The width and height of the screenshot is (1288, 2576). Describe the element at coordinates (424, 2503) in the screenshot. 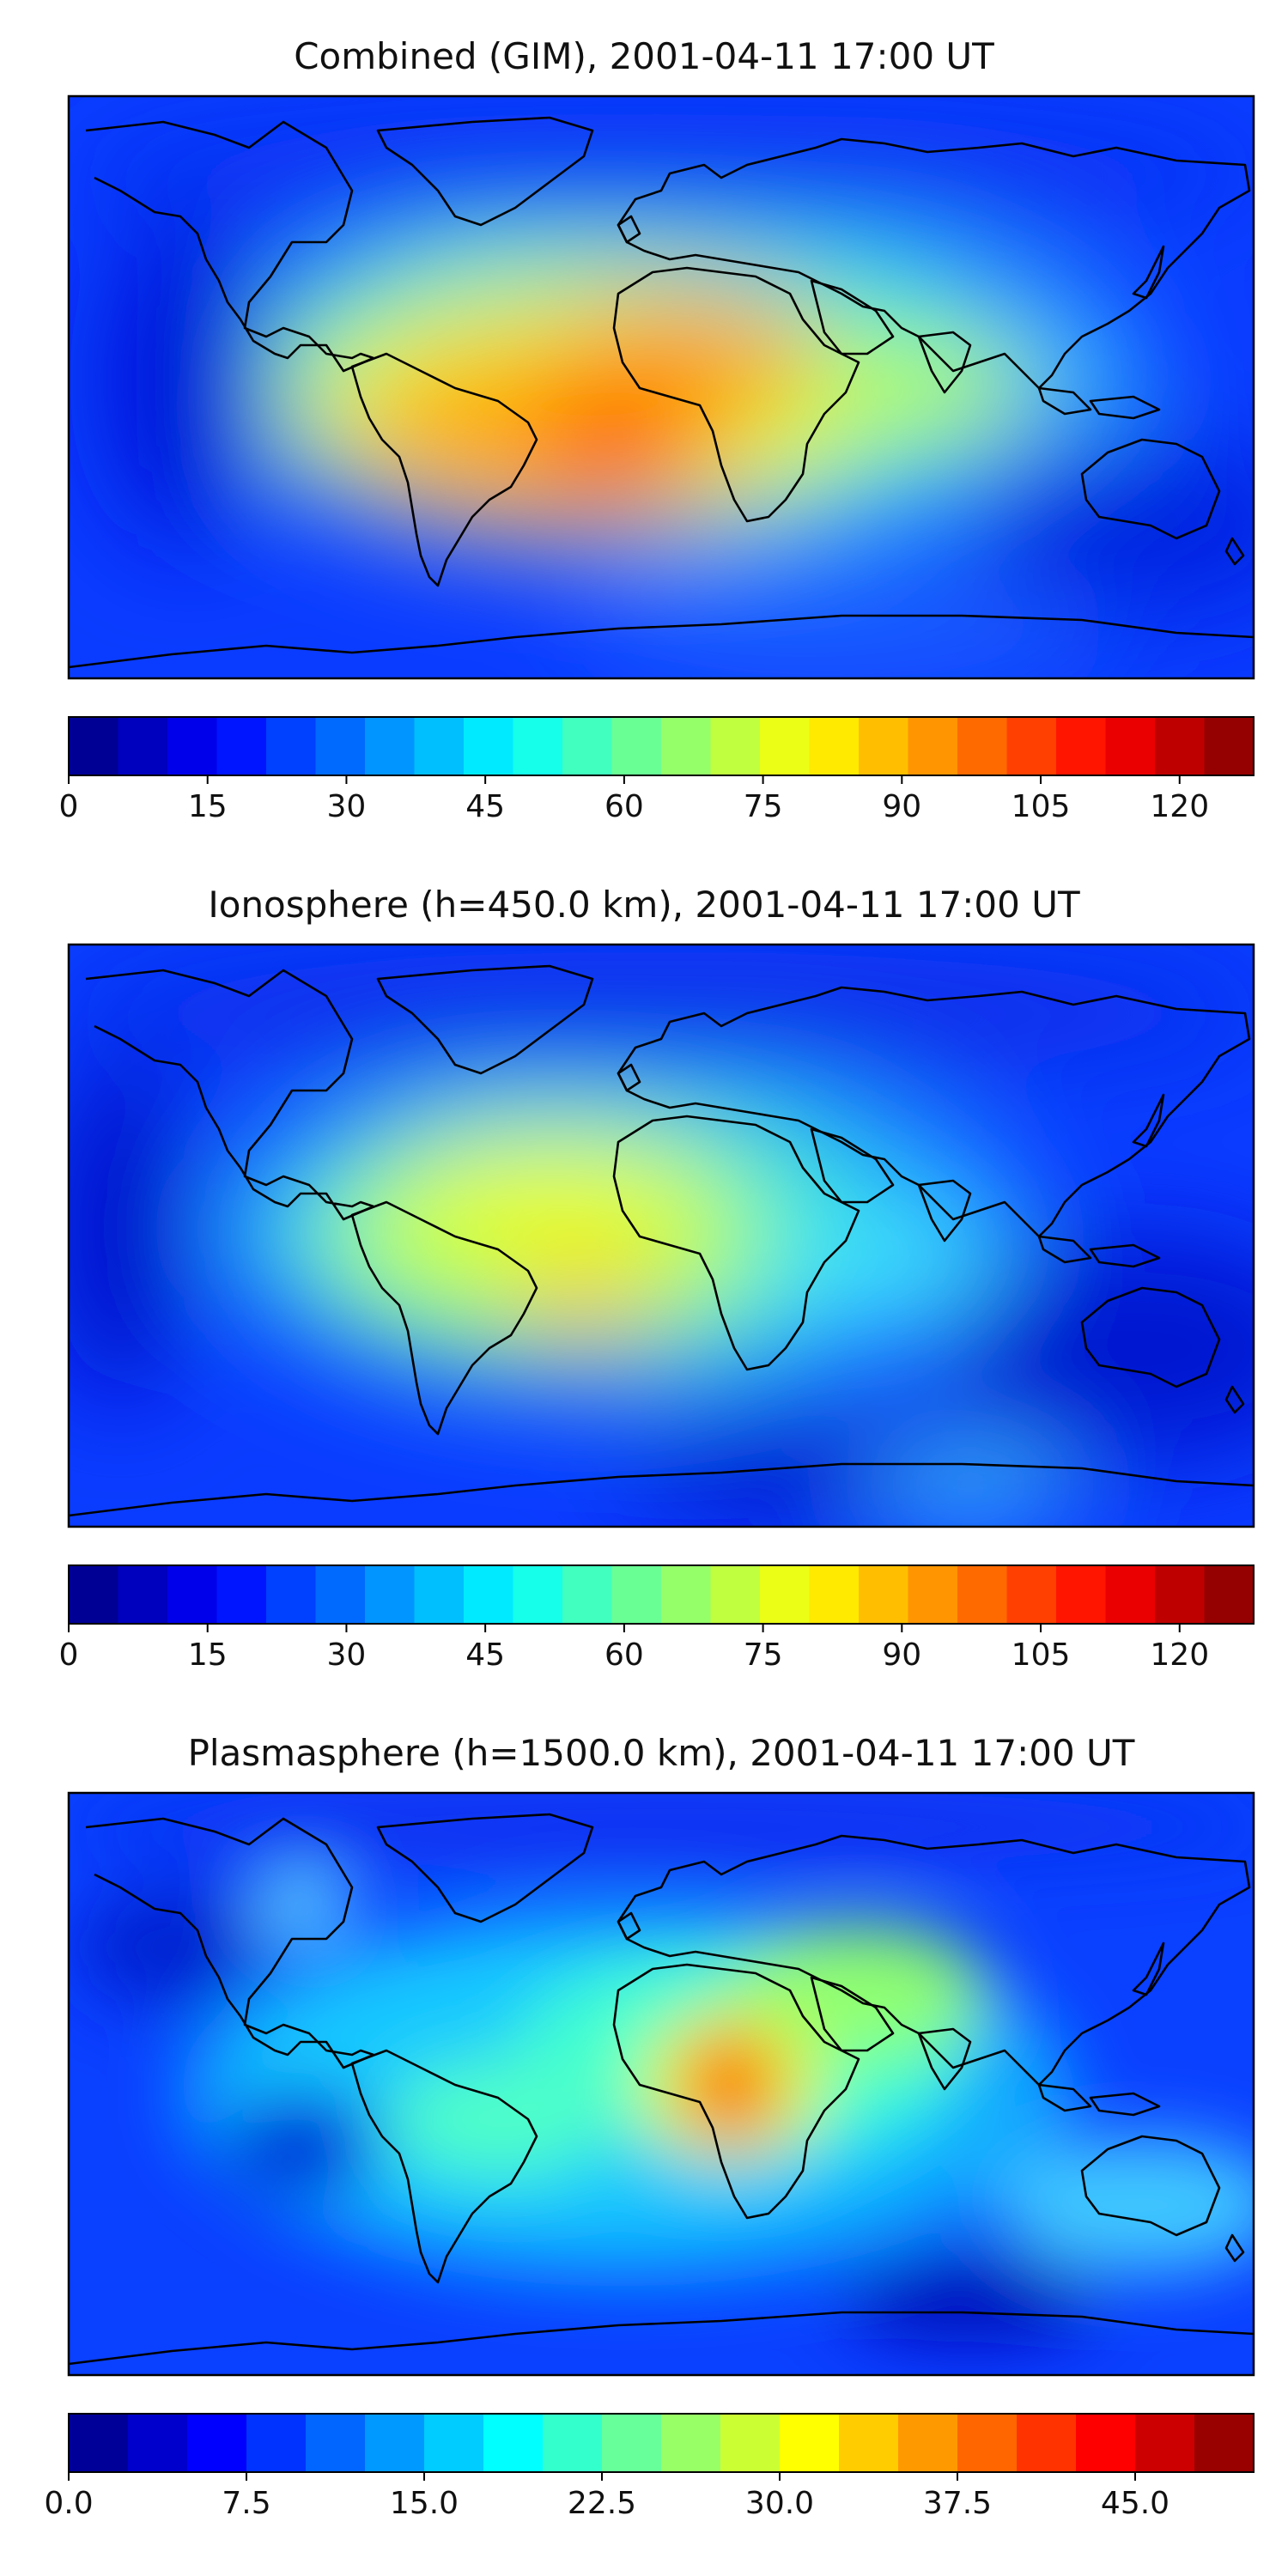

I see `colorbar-tick-label: 15.0` at that location.